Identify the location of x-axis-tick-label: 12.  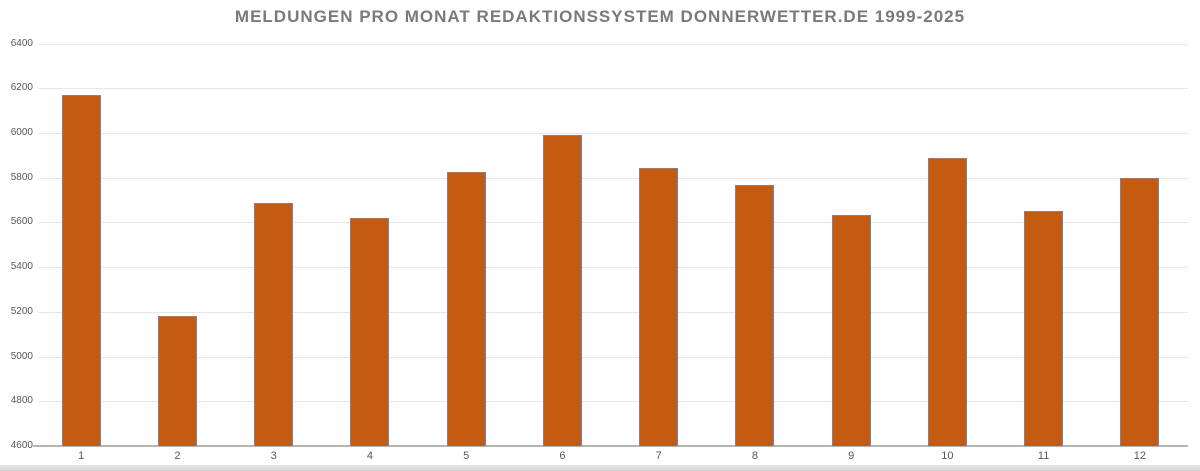
(1139, 456).